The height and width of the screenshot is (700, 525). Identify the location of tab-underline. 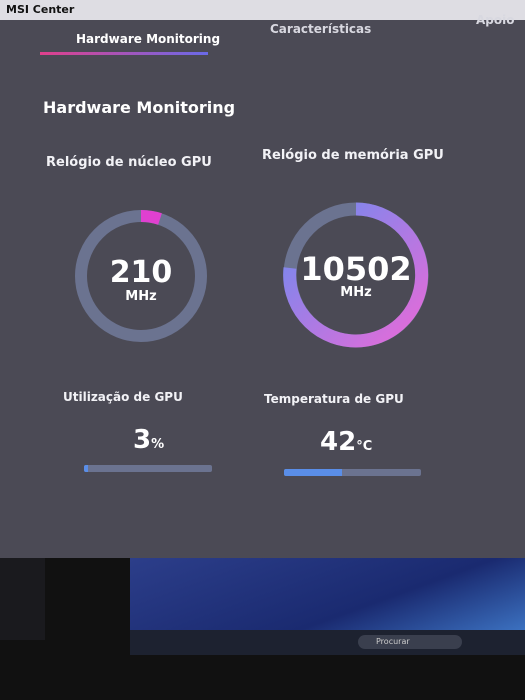
(124, 53).